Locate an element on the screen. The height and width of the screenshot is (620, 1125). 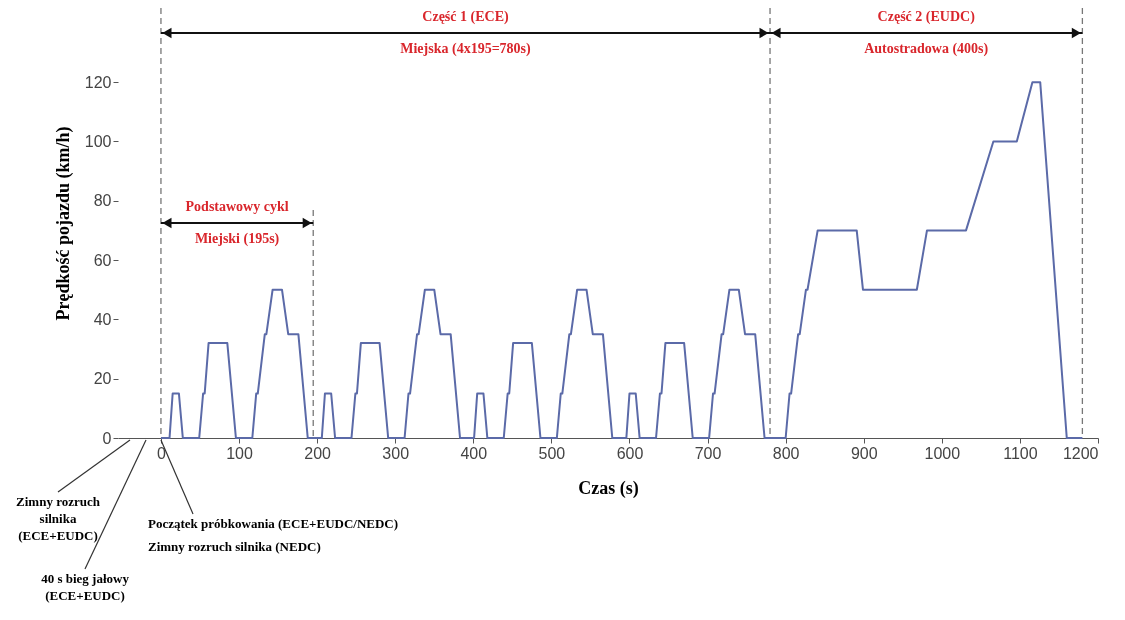
x-tick-label: 0 is located at coordinates (161, 453).